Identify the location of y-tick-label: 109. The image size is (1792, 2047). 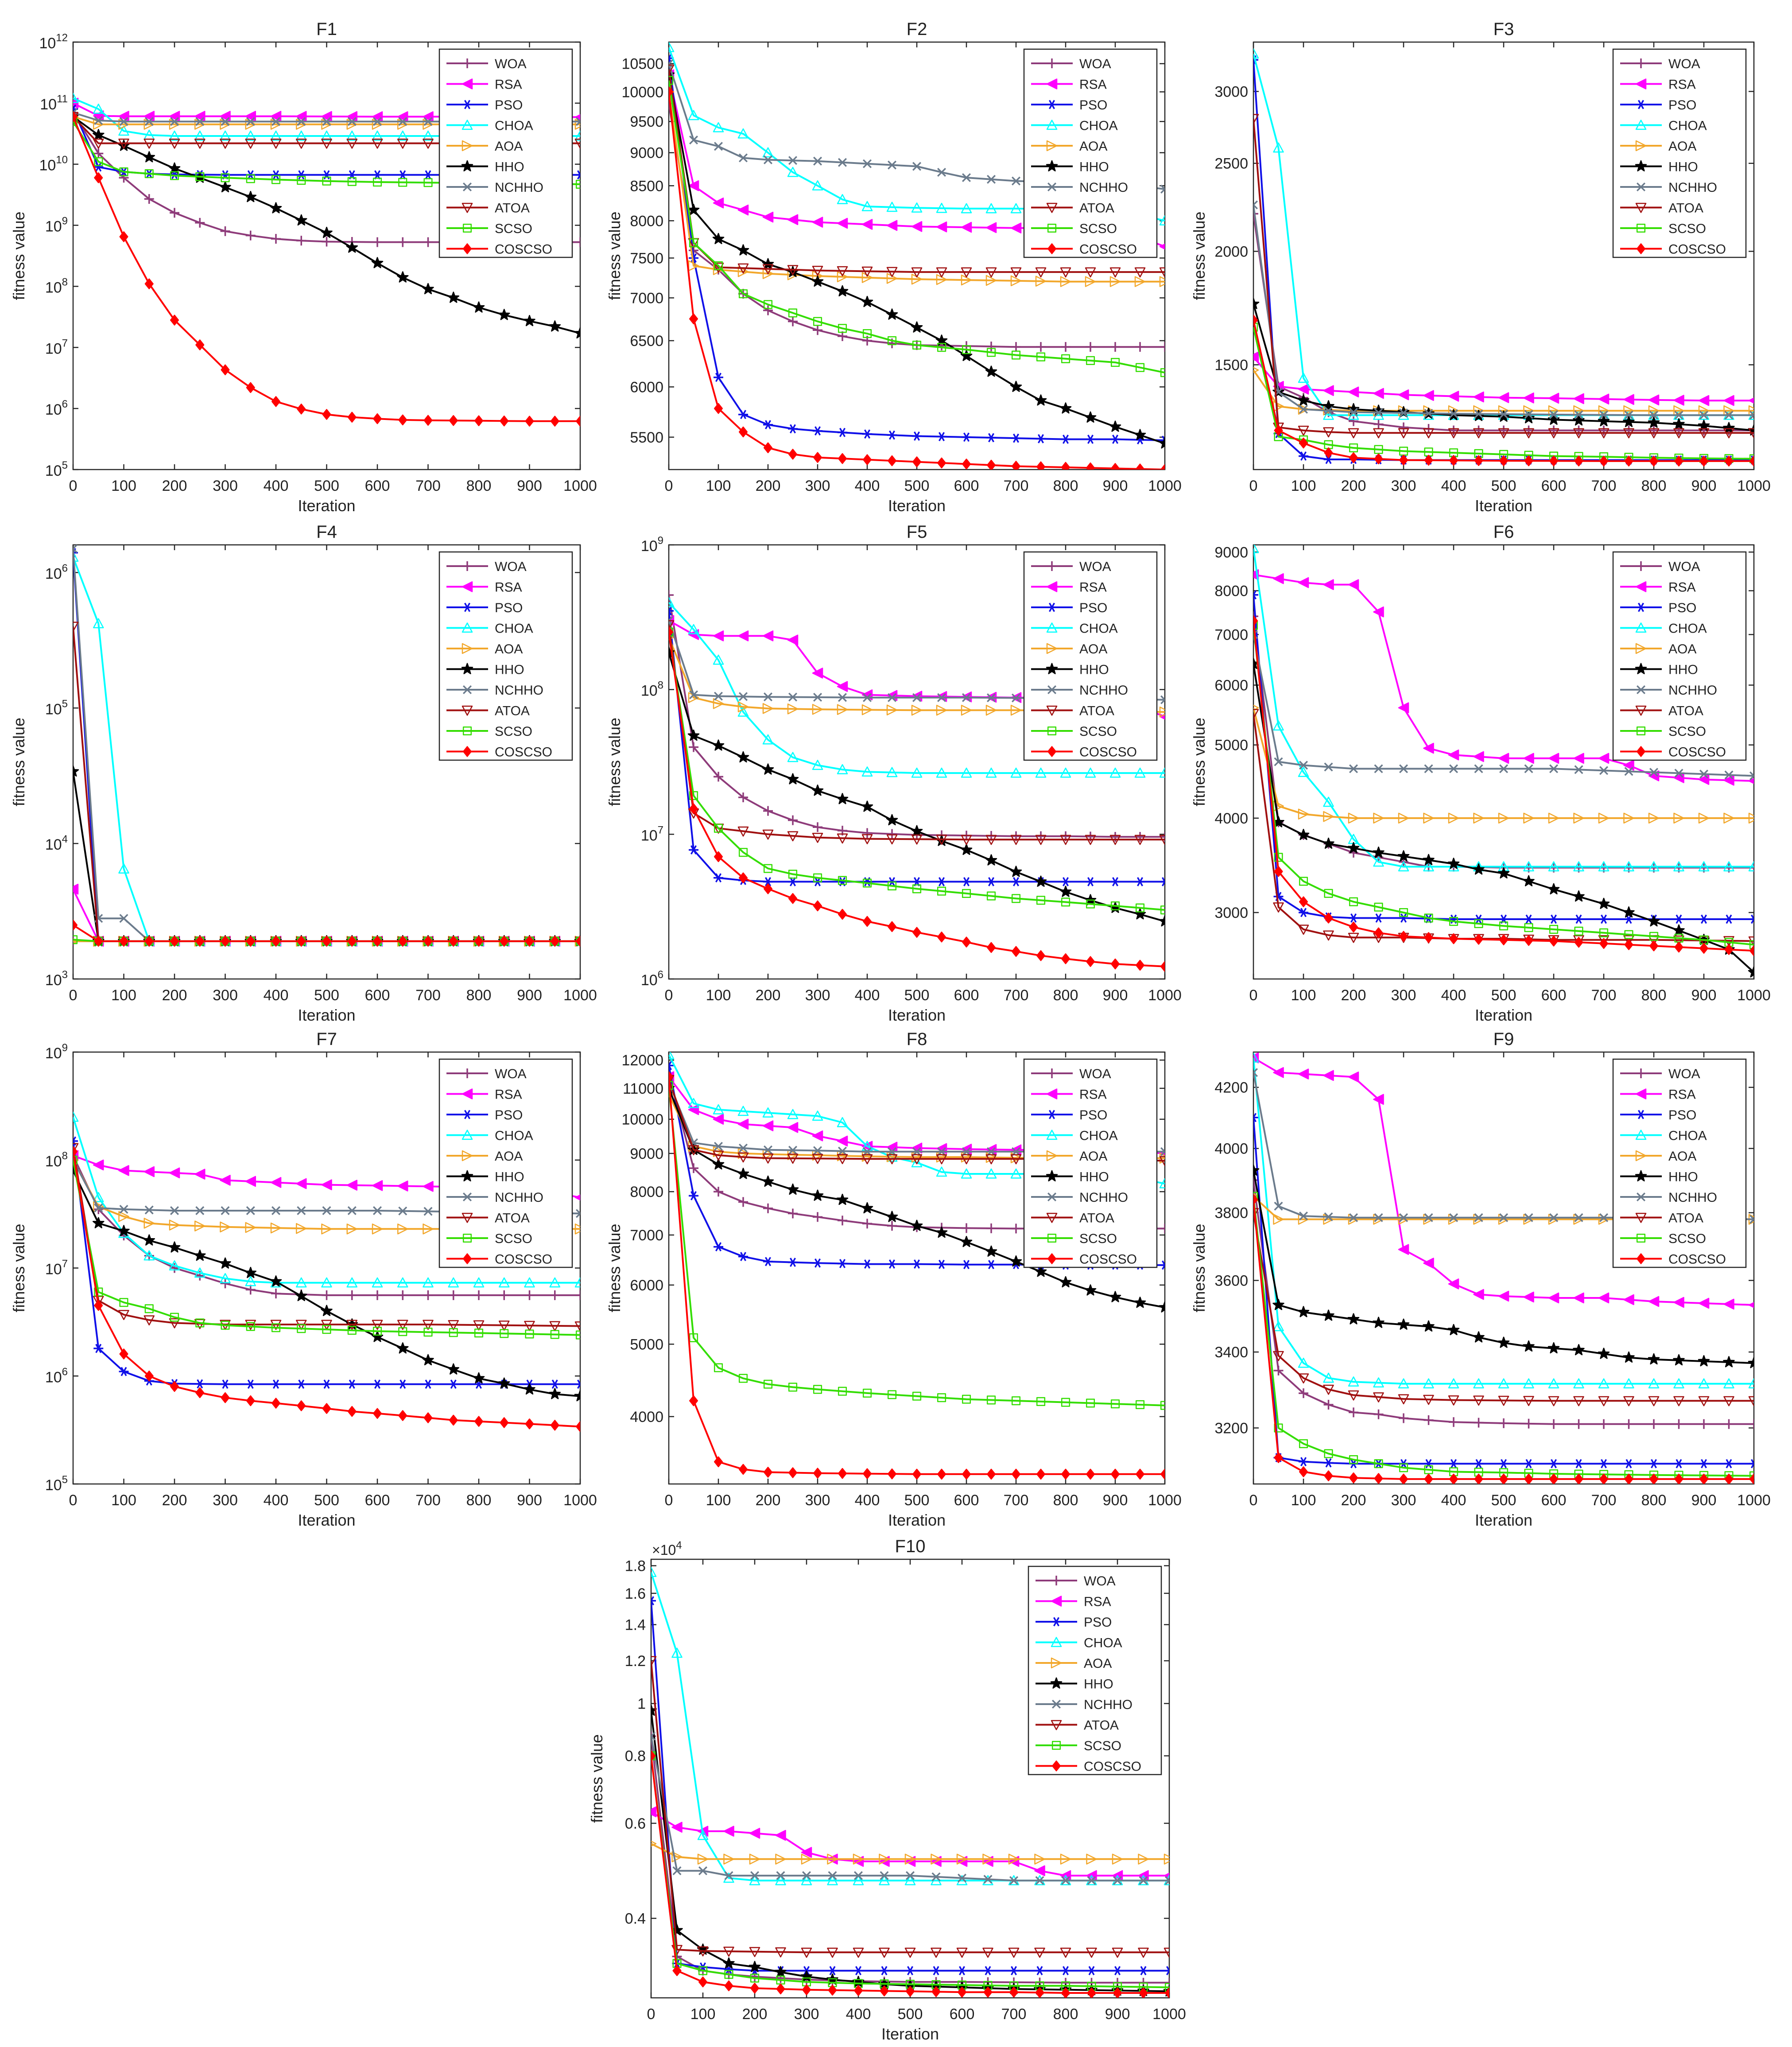
(56, 1052).